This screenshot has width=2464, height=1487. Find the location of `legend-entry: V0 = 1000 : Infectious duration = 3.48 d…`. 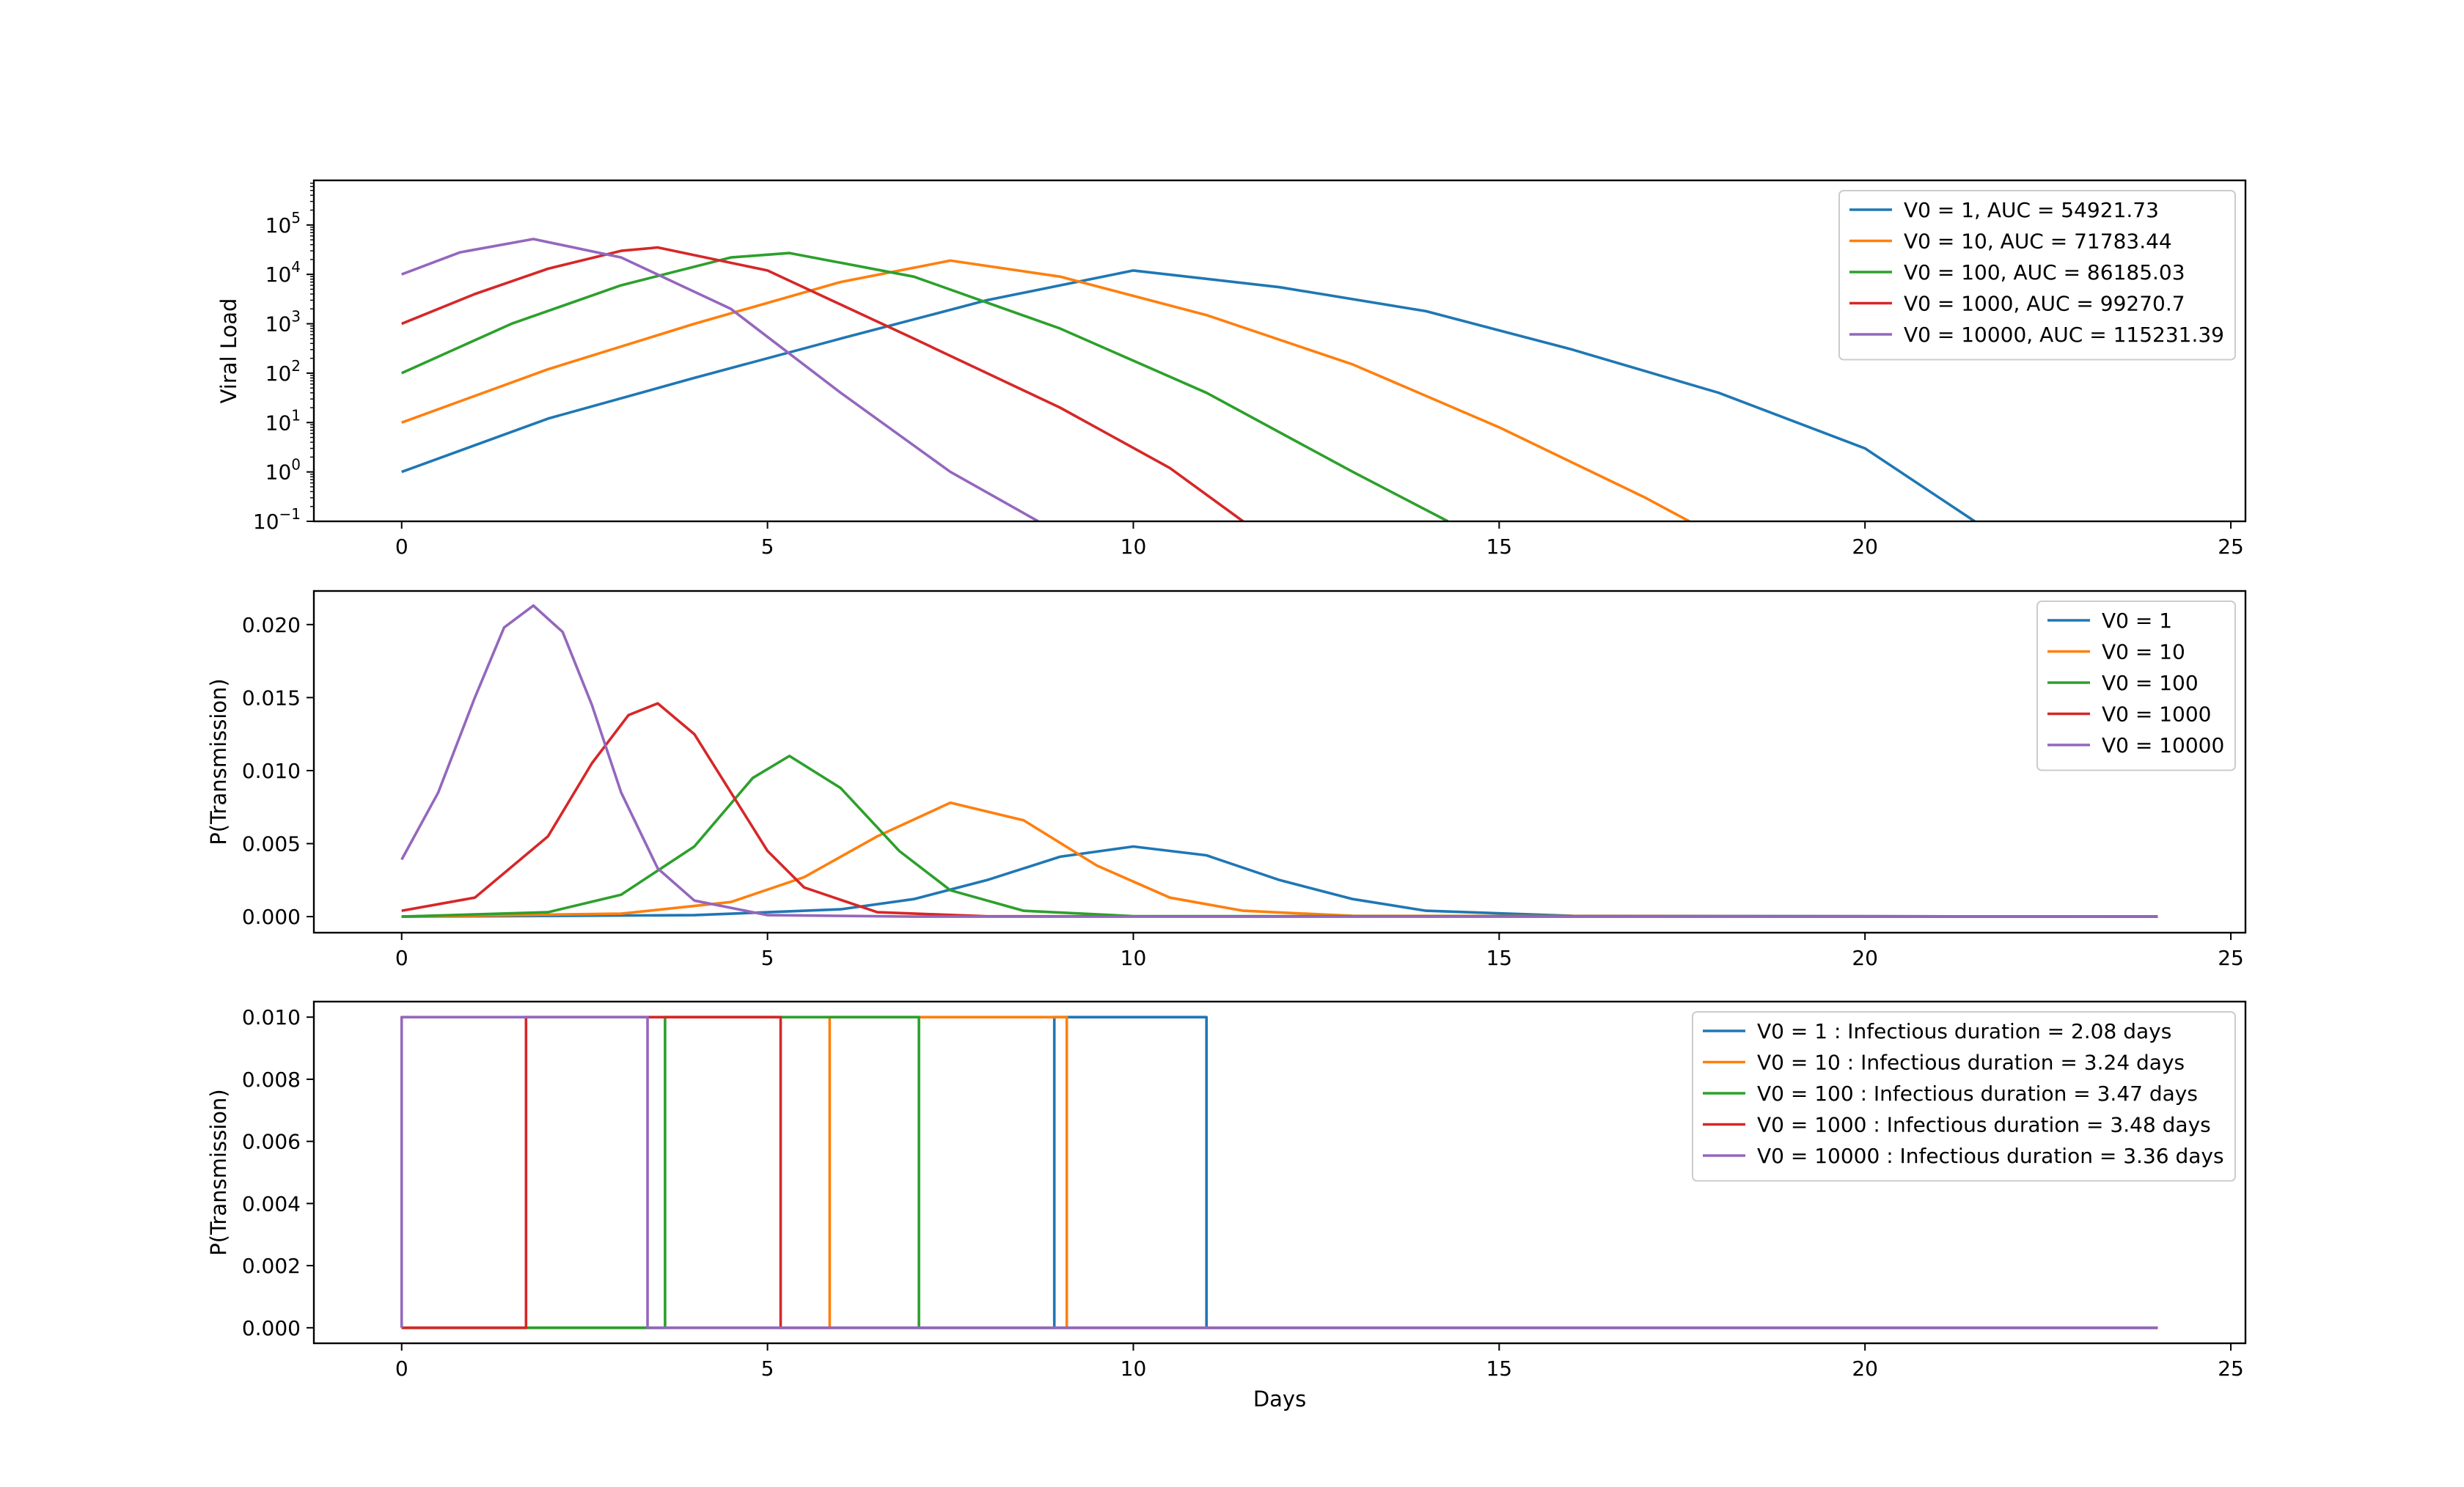

legend-entry: V0 = 1000 : Infectious duration = 3.48 d… is located at coordinates (1984, 1125).